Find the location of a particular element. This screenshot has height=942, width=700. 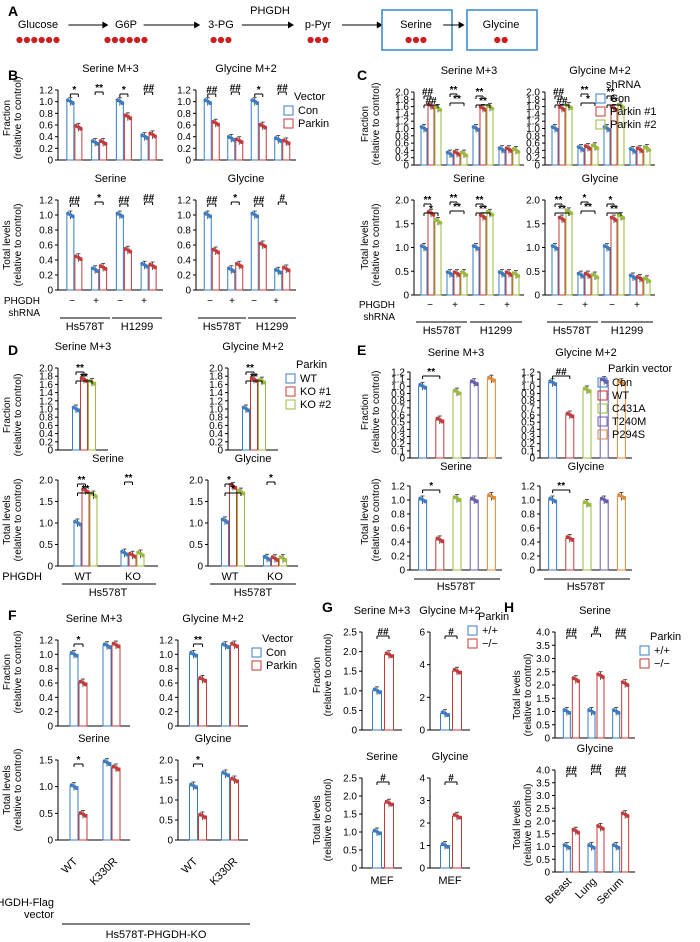

E-serine-bar-datapoint is located at coordinates (442, 541).